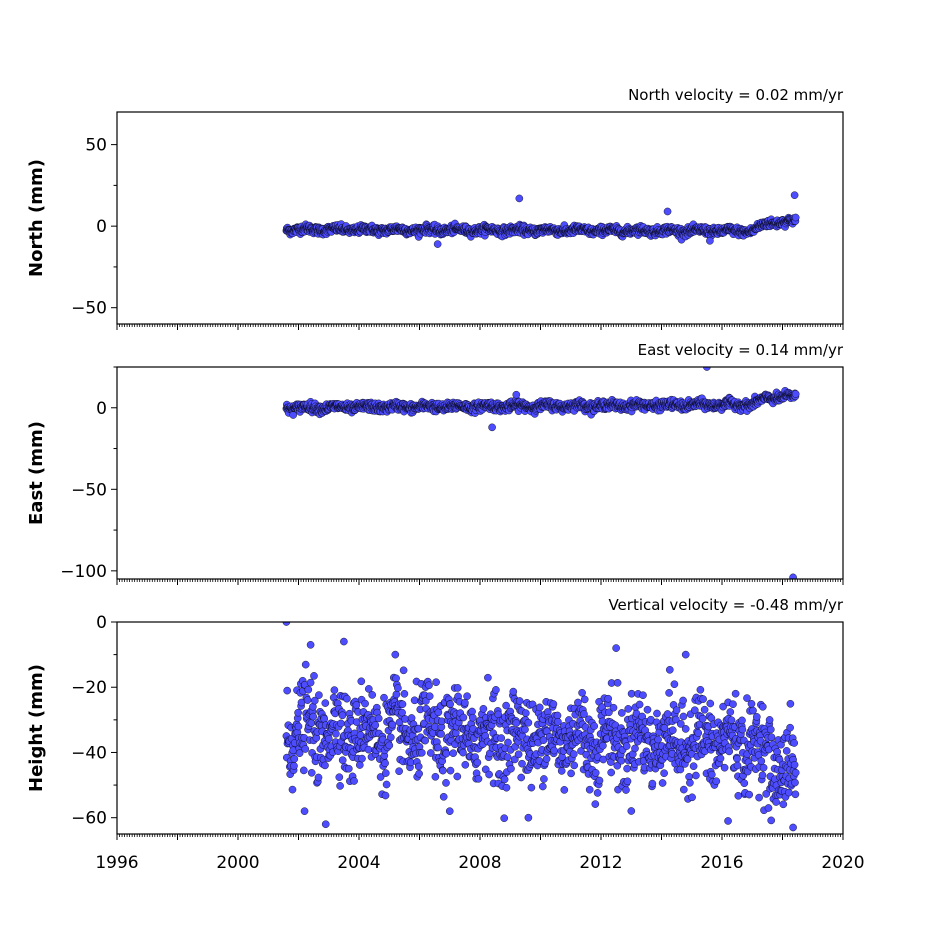 The image size is (937, 937). Describe the element at coordinates (741, 350) in the screenshot. I see `panel-title: East velocity = 0.14 mm/yr` at that location.